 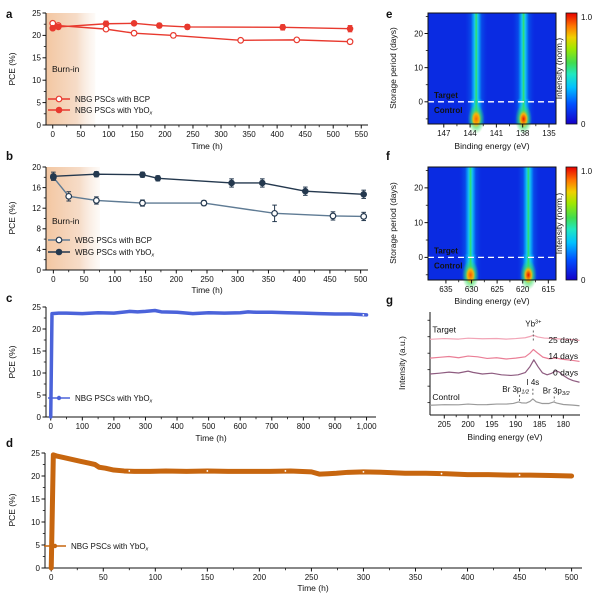 I want to click on burn-in-region, so click(x=71, y=69).